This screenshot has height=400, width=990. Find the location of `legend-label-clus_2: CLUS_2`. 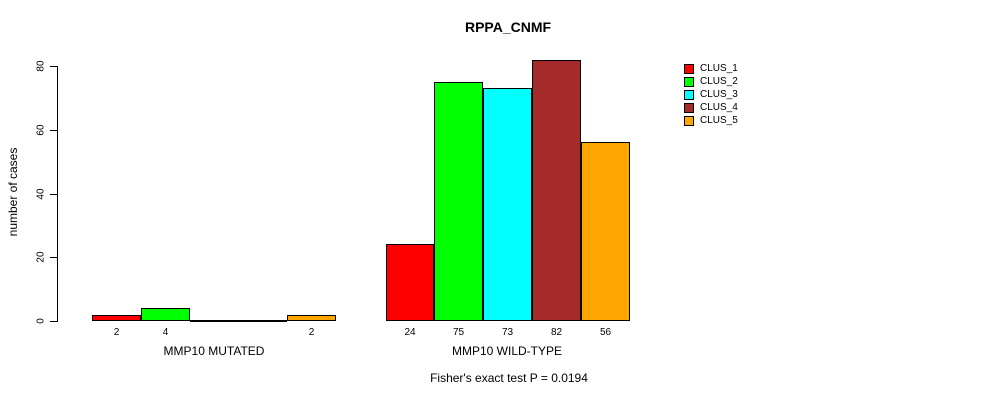

legend-label-clus_2: CLUS_2 is located at coordinates (719, 81).